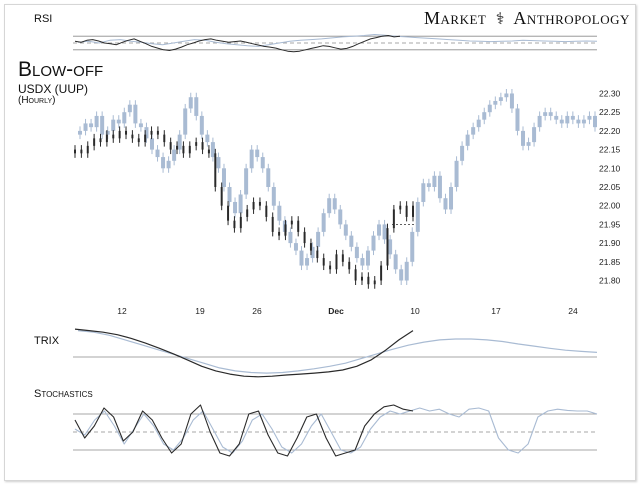 Image resolution: width=640 pixels, height=485 pixels. Describe the element at coordinates (244, 430) in the screenshot. I see `stoch-dark-line` at that location.